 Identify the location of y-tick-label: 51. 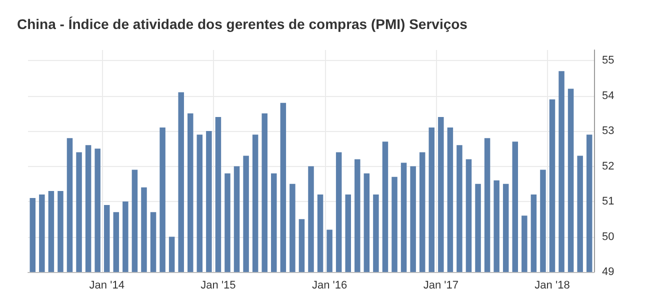
(608, 202).